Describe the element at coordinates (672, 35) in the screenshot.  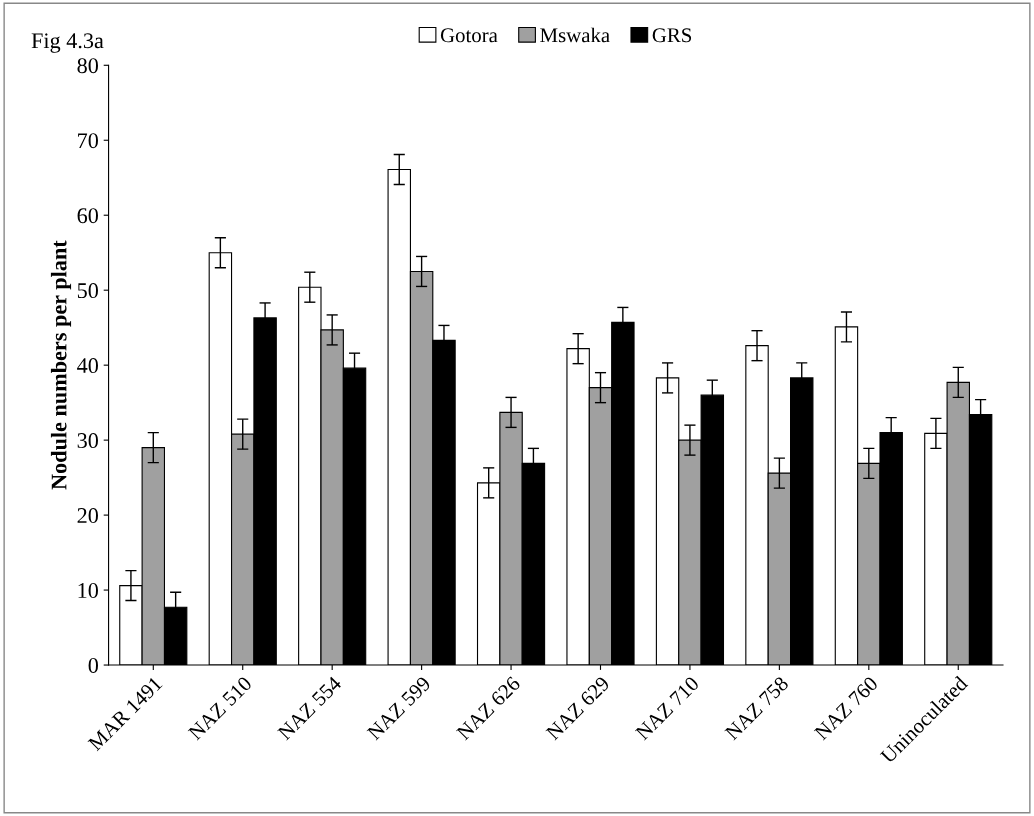
I see `legend-label: GRS` at that location.